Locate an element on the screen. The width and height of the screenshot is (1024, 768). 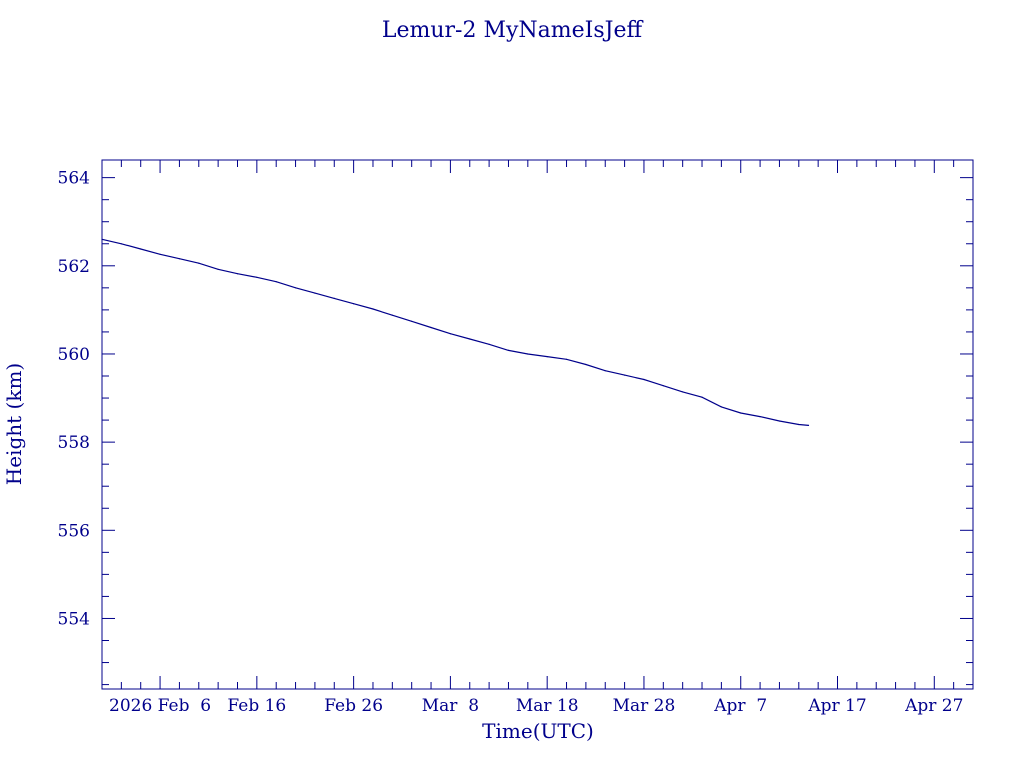
chart-title: Lemur-2 MyNameIsJeff is located at coordinates (513, 30).